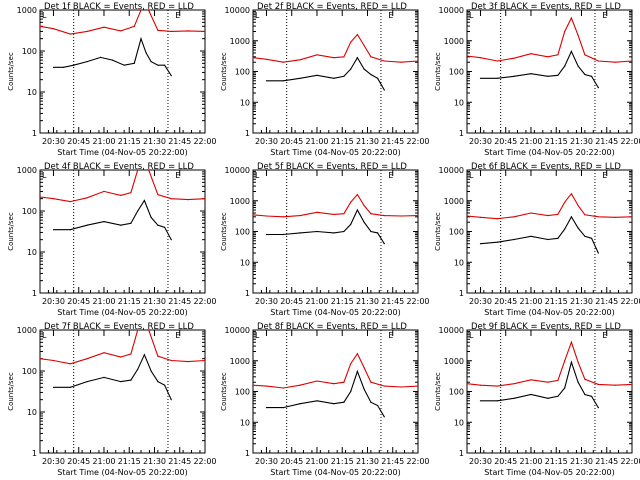 The width and height of the screenshot is (640, 480). Describe the element at coordinates (129, 461) in the screenshot. I see `x-tick-label: 21:15` at that location.